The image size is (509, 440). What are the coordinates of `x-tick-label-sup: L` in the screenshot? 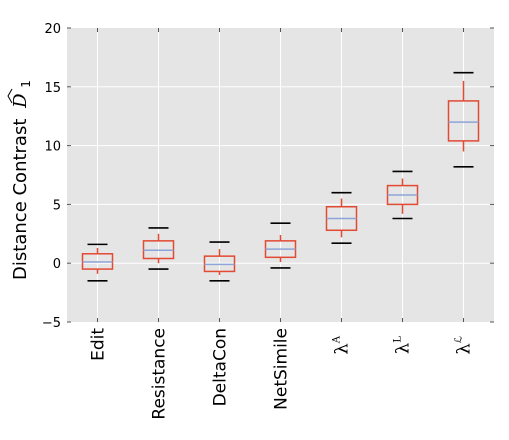 It's located at (398, 339).